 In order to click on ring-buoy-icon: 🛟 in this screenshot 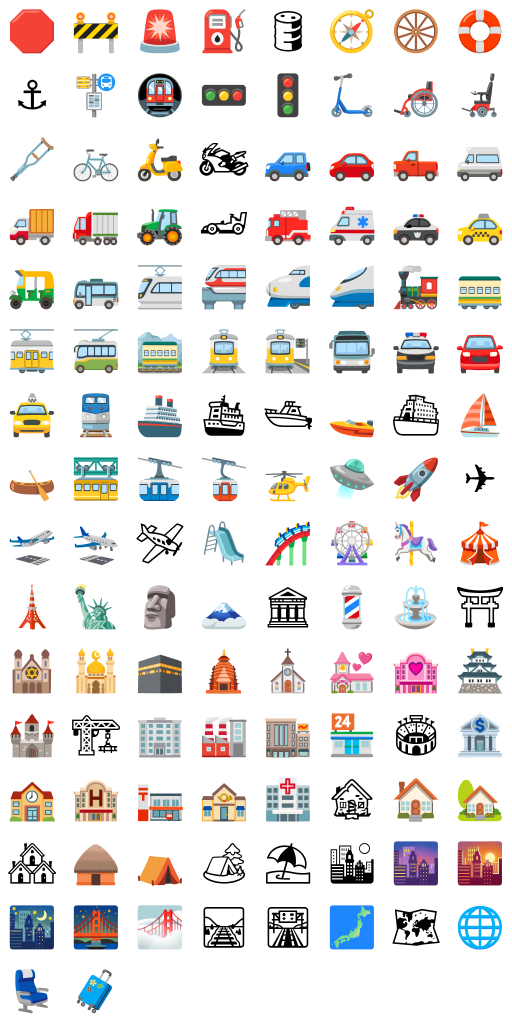, I will do `click(480, 32)`.